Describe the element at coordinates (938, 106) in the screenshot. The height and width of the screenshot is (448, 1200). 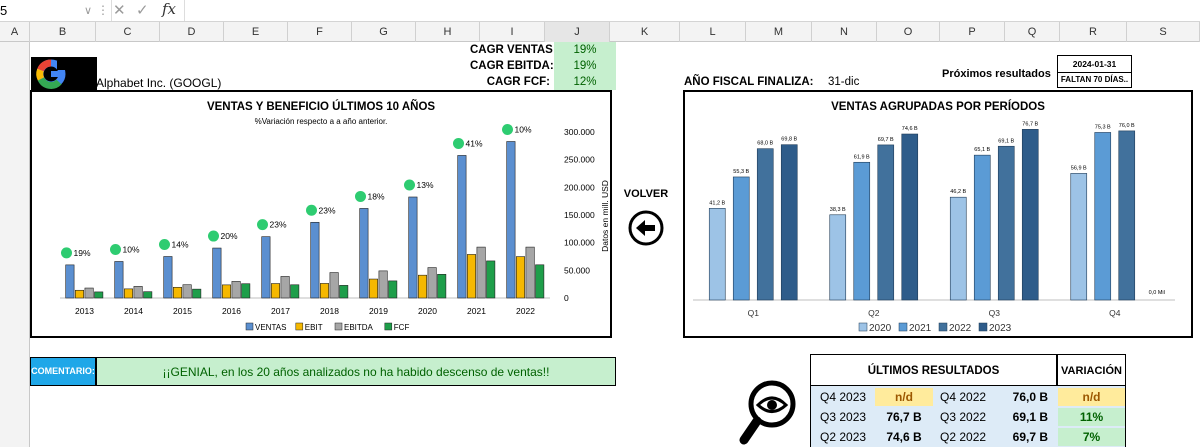
I see `chart2-title: VENTAS AGRUPADAS POR PERÍODOS` at that location.